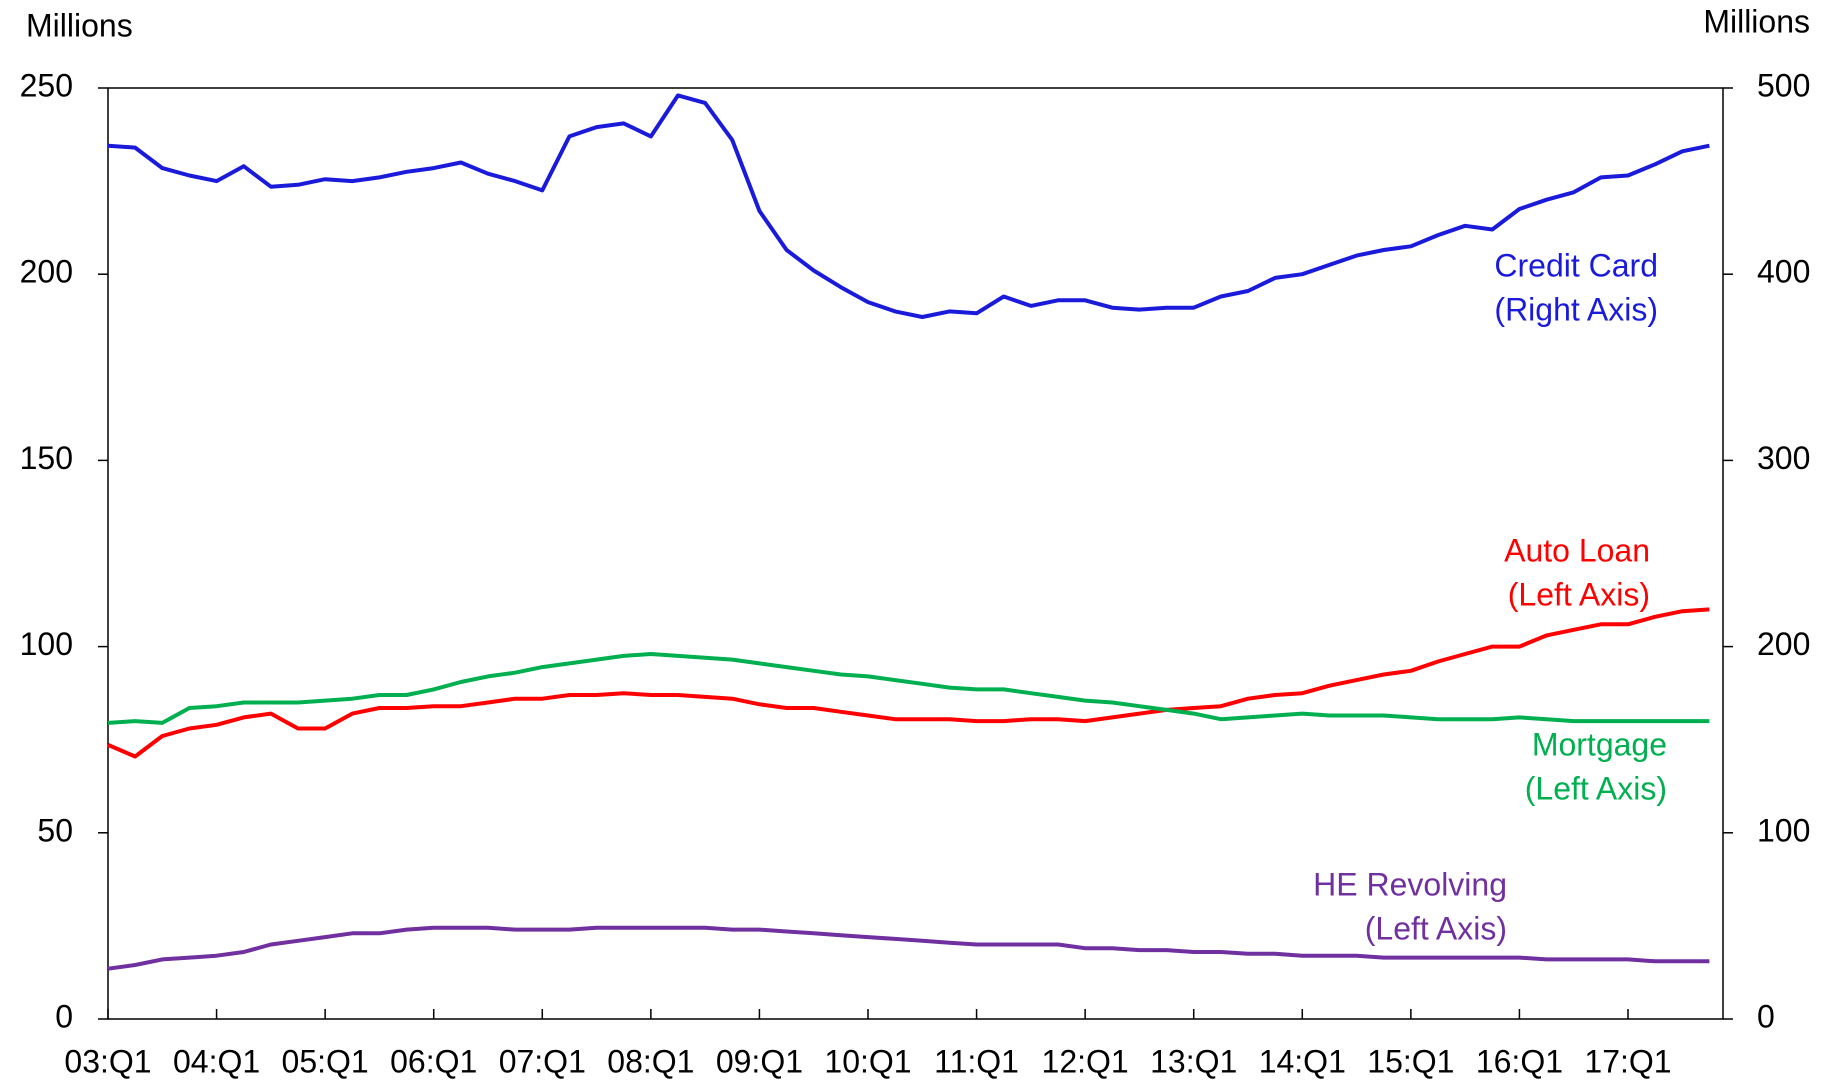  I want to click on x-tick-label: 10:Q1, so click(867, 1061).